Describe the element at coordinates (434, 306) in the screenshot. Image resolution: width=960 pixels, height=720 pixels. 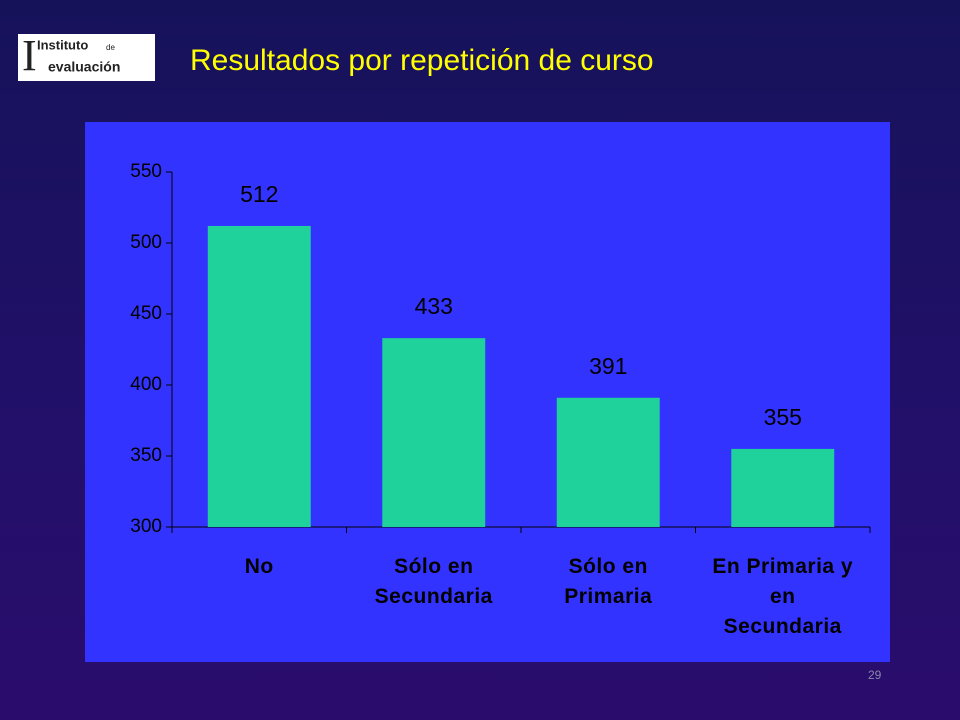
I see `value-label: 433` at that location.